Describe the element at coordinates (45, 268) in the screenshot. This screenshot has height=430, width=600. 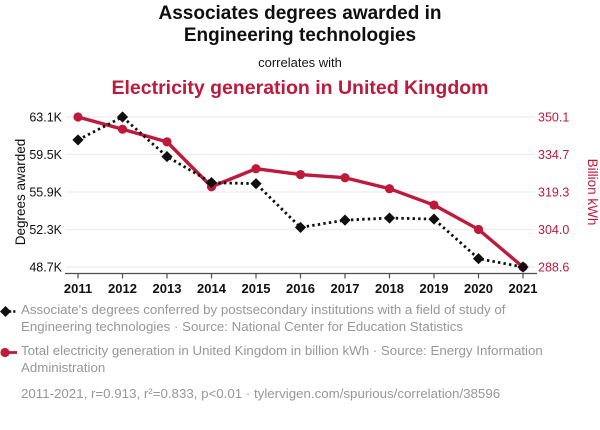
I see `svg-text: 48.7K` at that location.